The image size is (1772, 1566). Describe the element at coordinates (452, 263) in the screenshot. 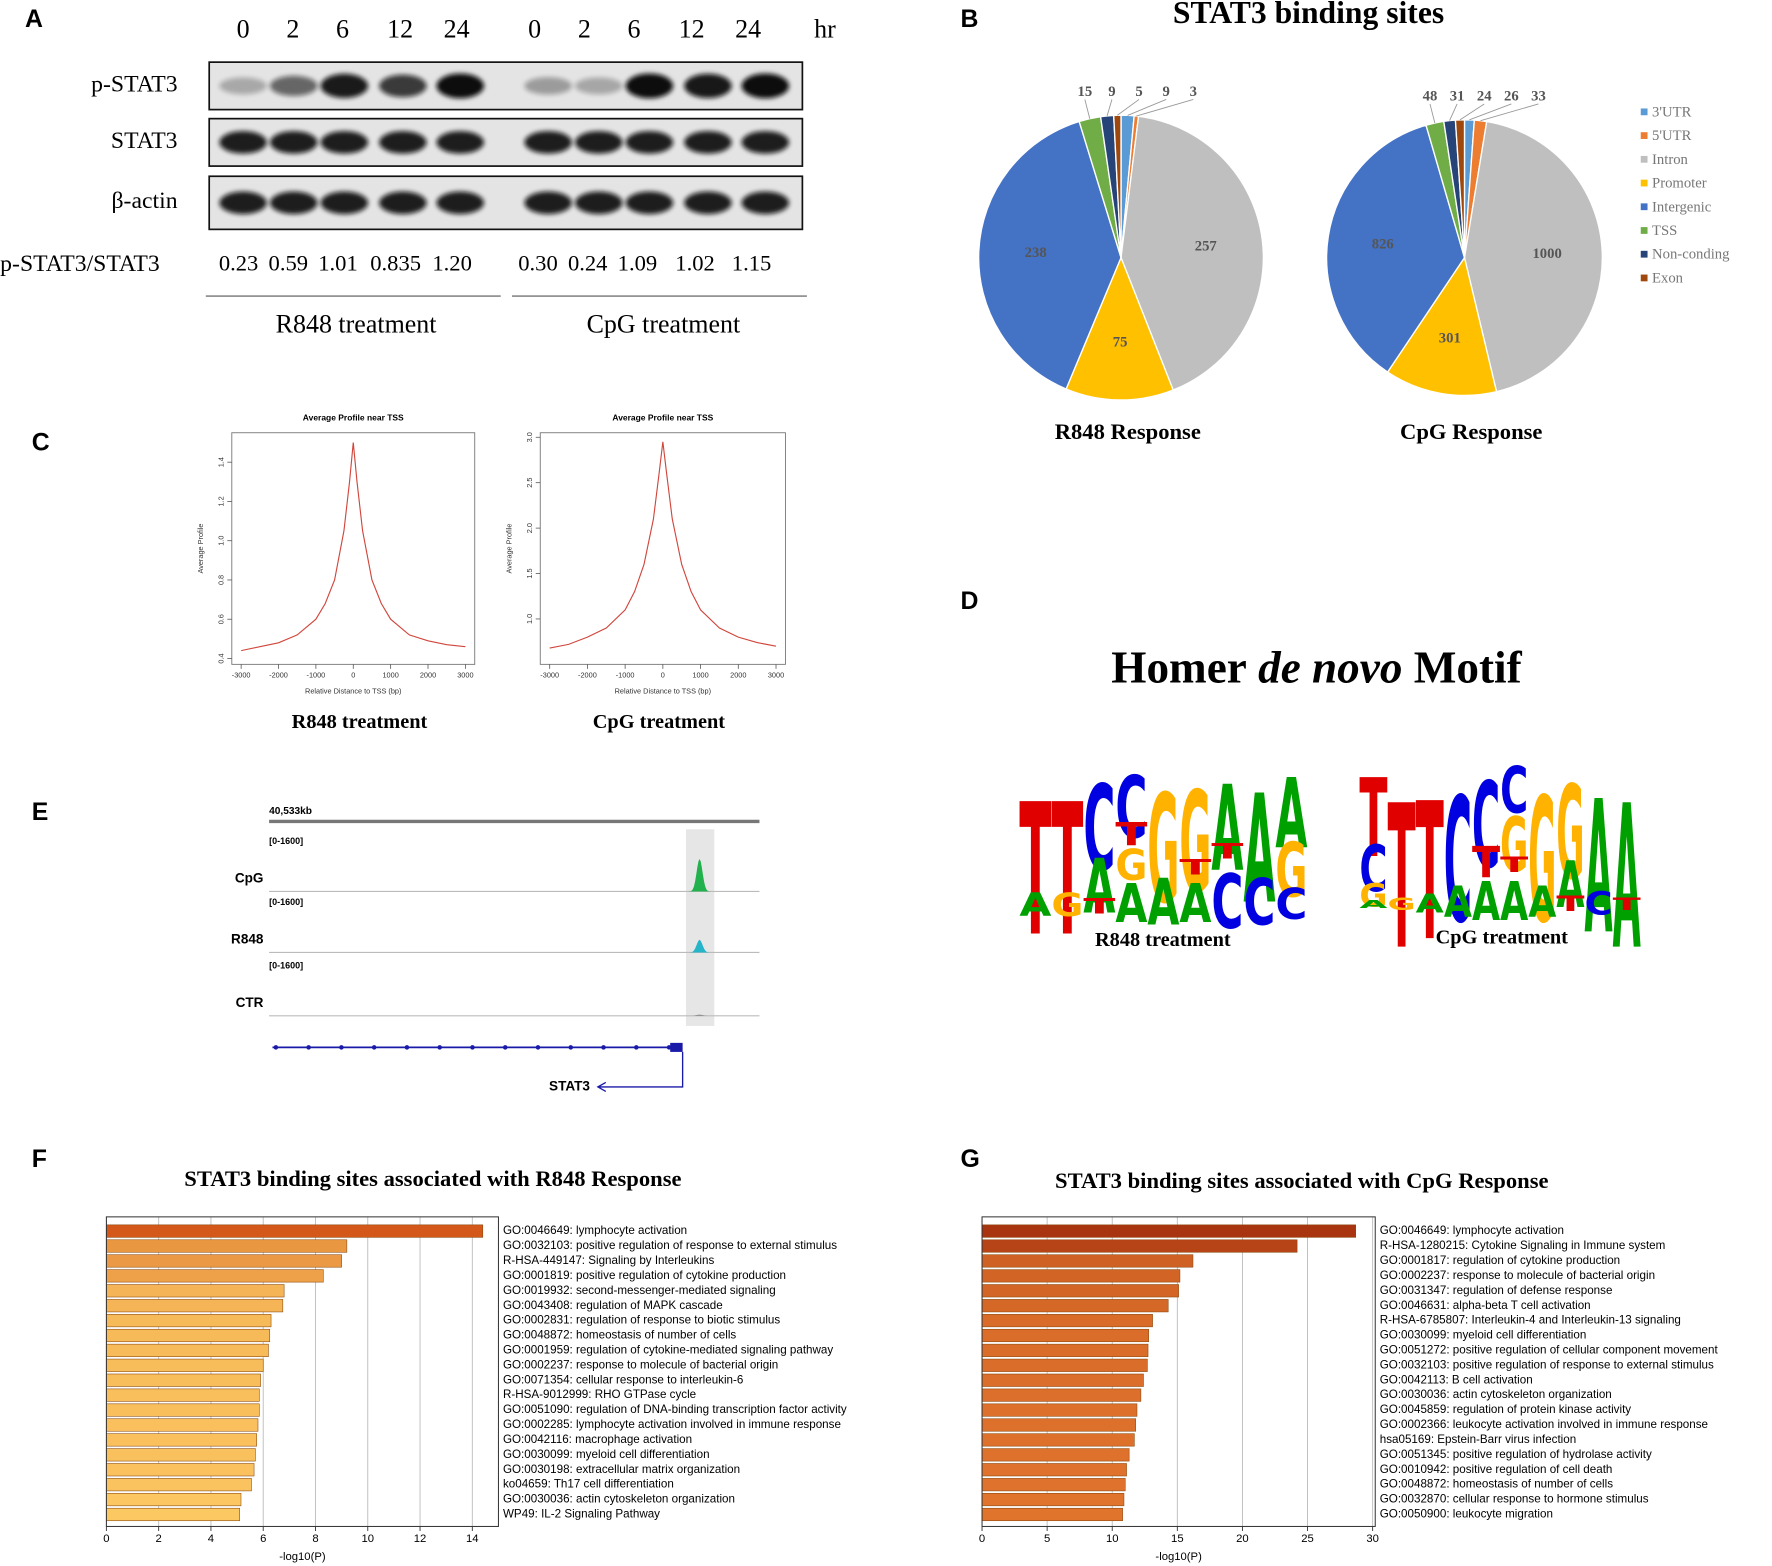

I see `ratio-value: 1.20` at that location.